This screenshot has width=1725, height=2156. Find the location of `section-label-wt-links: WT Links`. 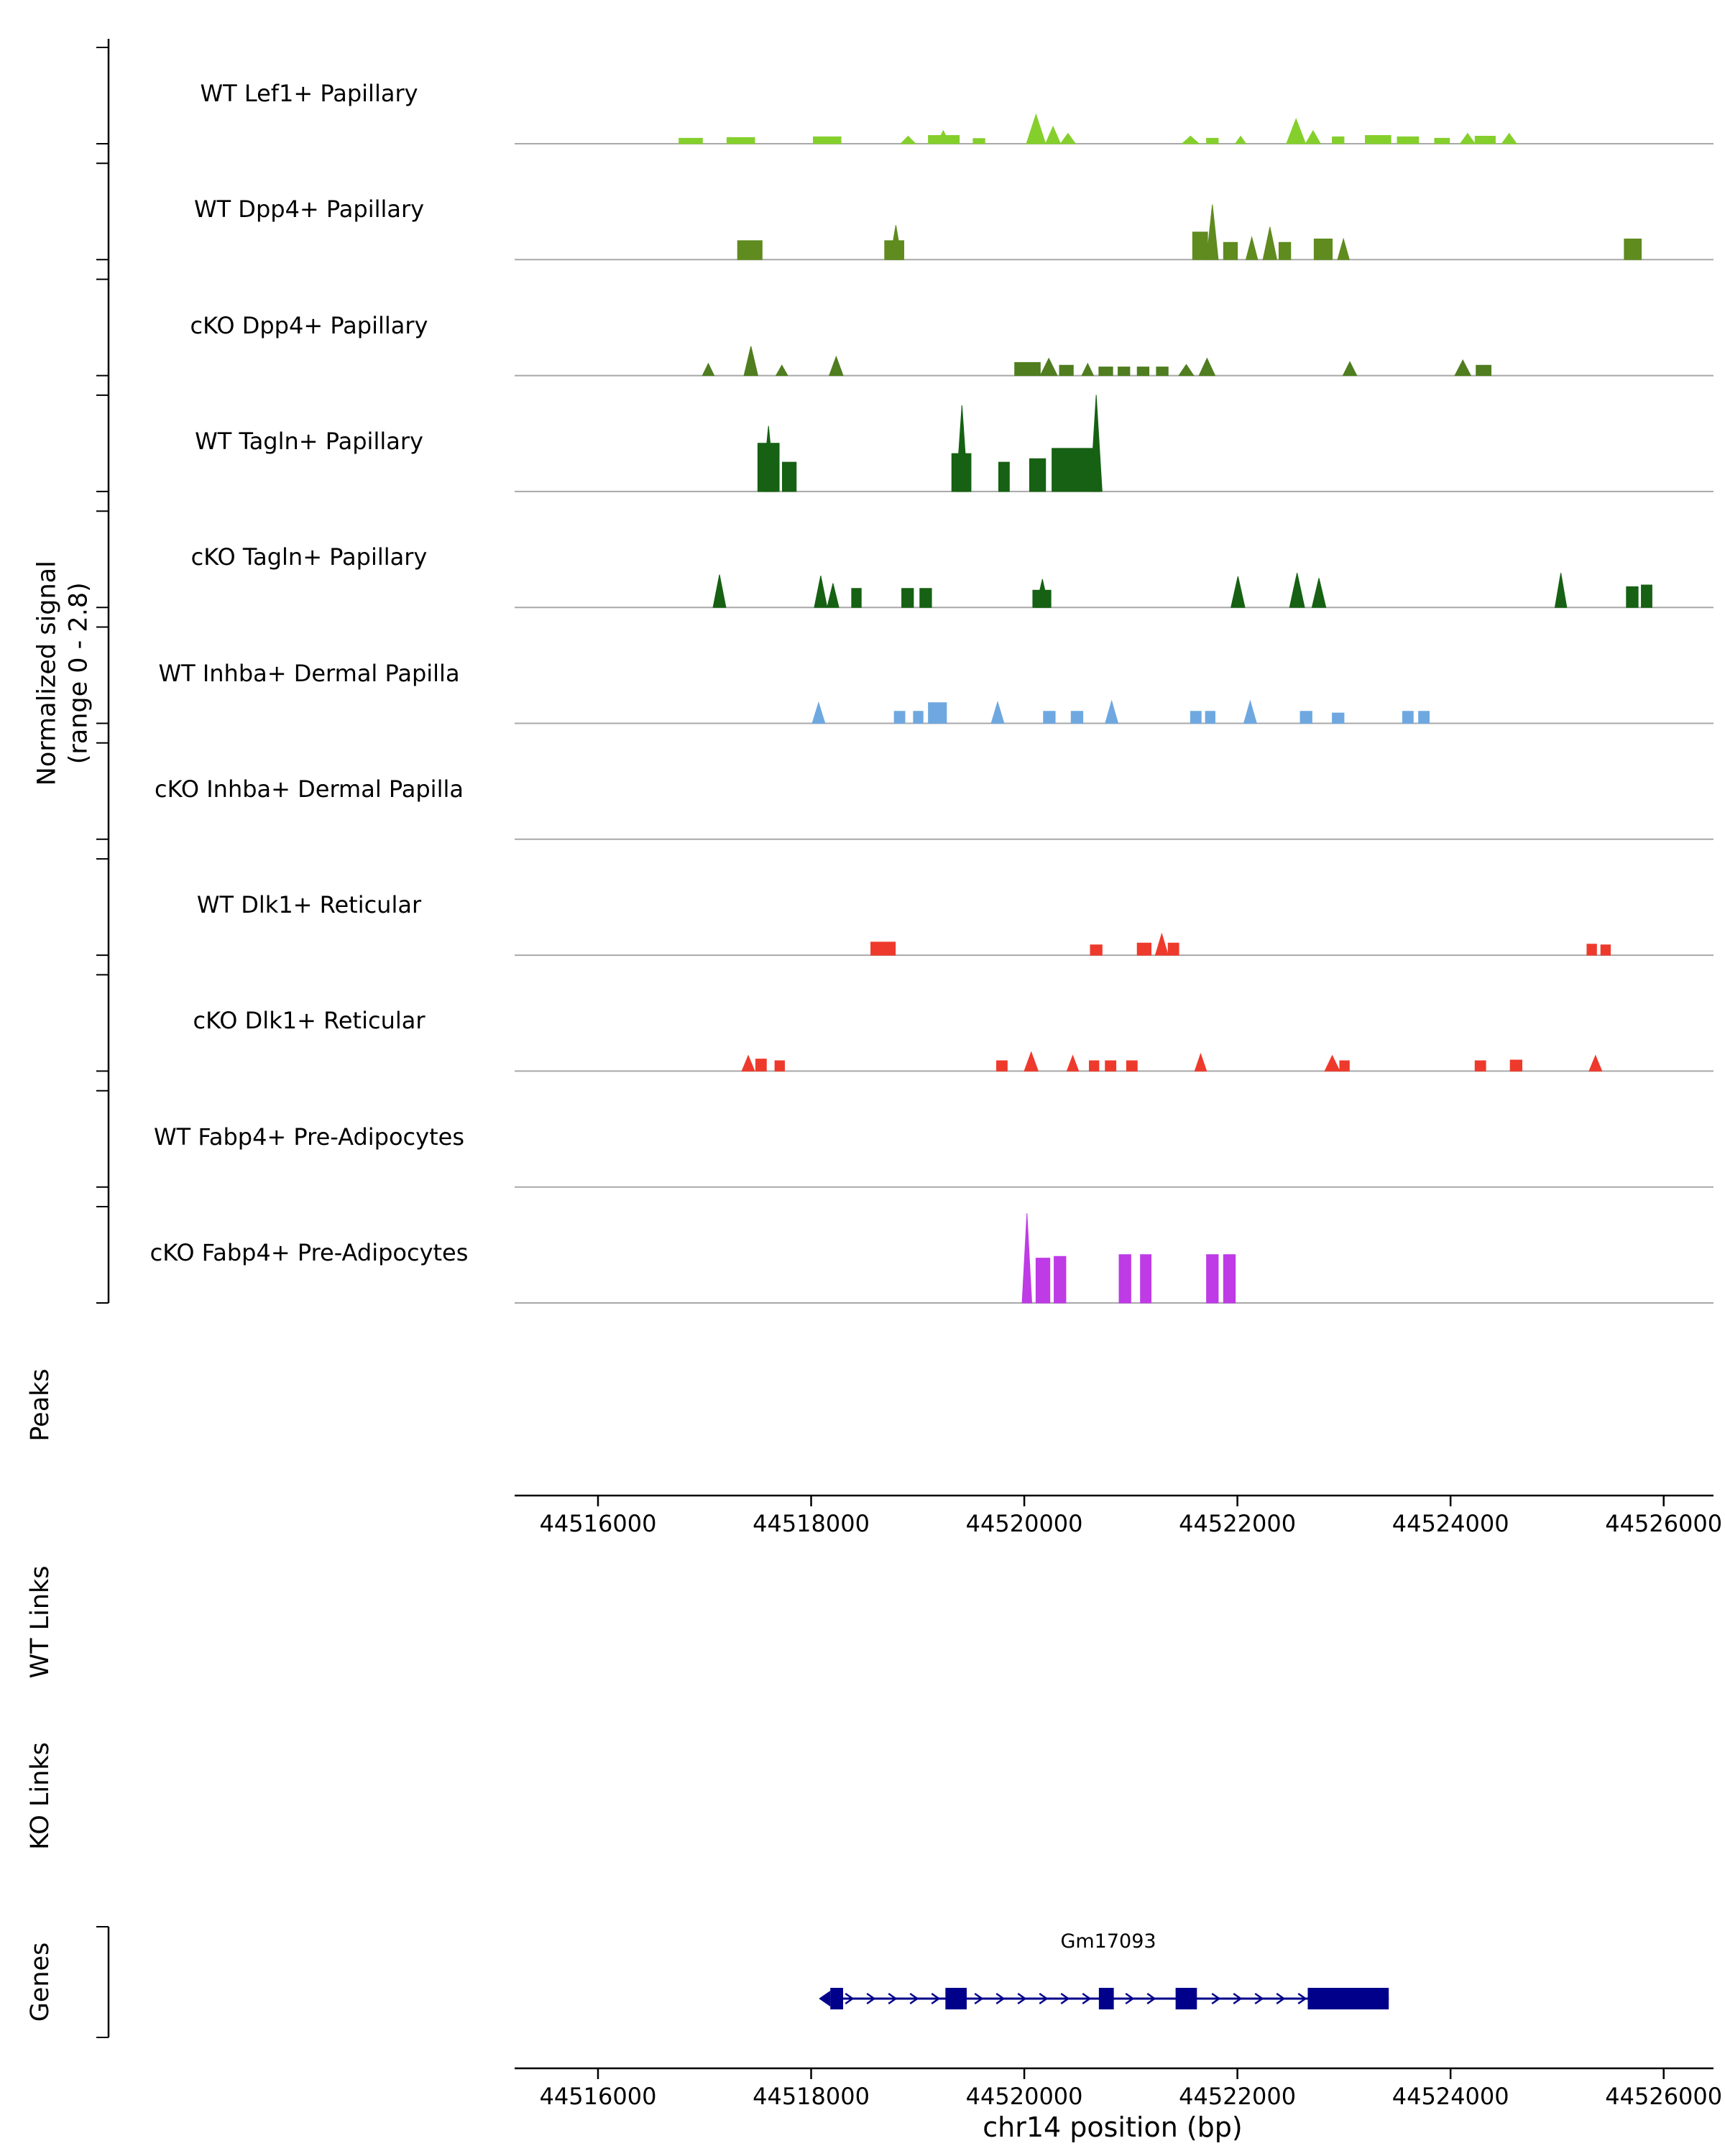

section-label-wt-links: WT Links is located at coordinates (40, 1622).